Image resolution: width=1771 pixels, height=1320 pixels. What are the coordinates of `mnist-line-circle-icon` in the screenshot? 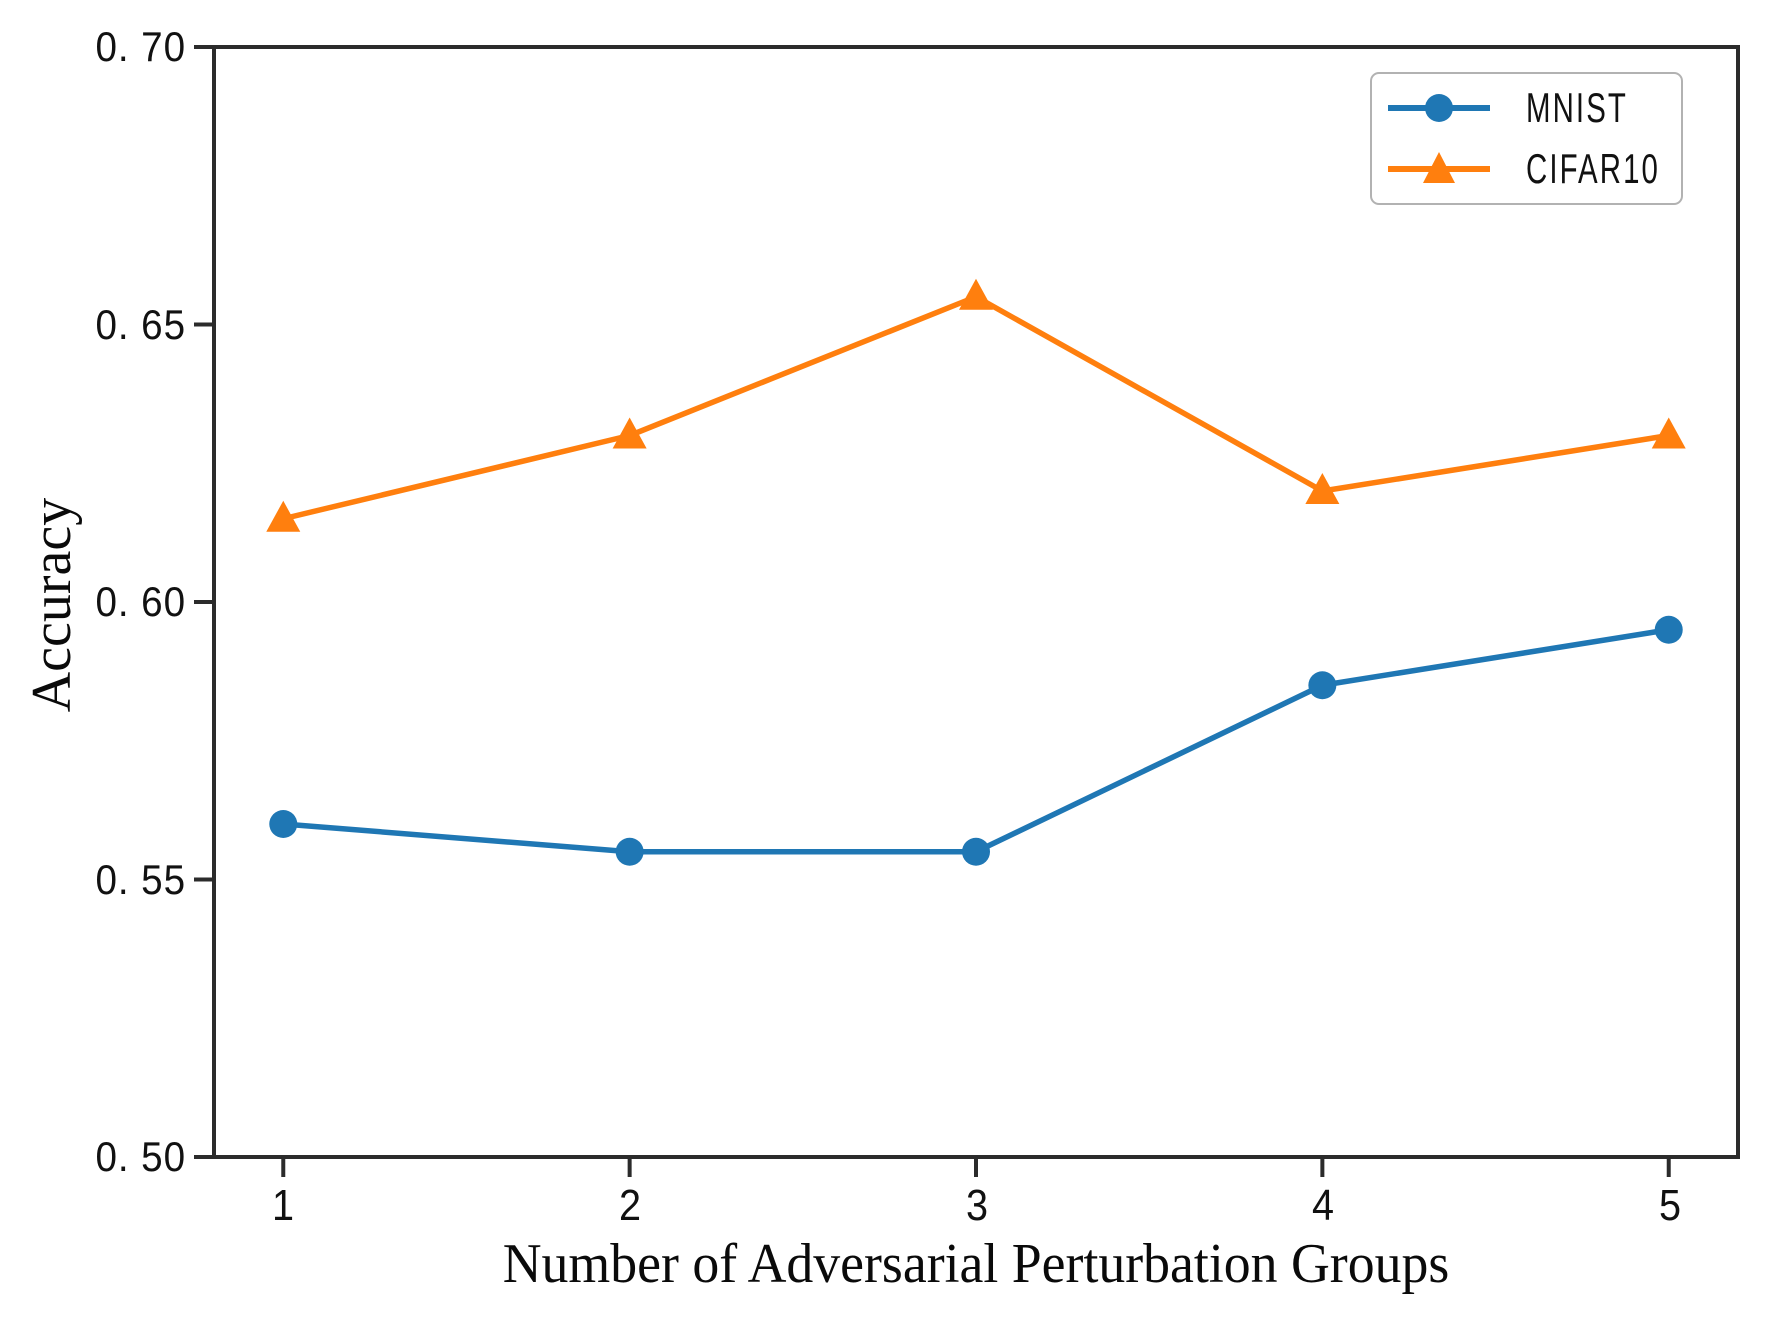 It's located at (1439, 108).